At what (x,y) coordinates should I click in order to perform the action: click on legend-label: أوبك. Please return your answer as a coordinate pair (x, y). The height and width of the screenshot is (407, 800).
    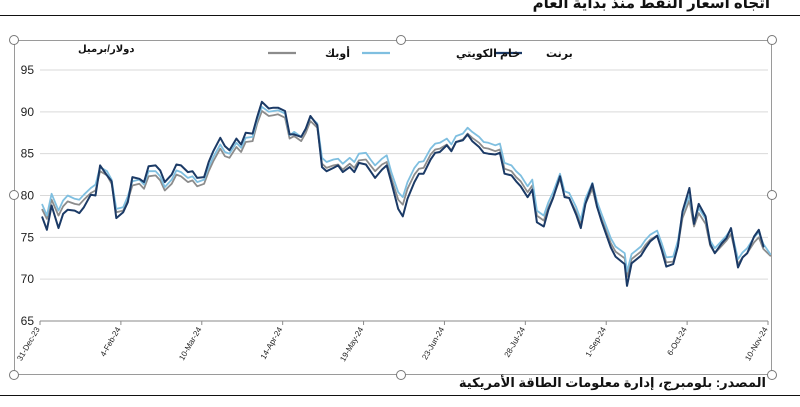
    Looking at the image, I should click on (337, 53).